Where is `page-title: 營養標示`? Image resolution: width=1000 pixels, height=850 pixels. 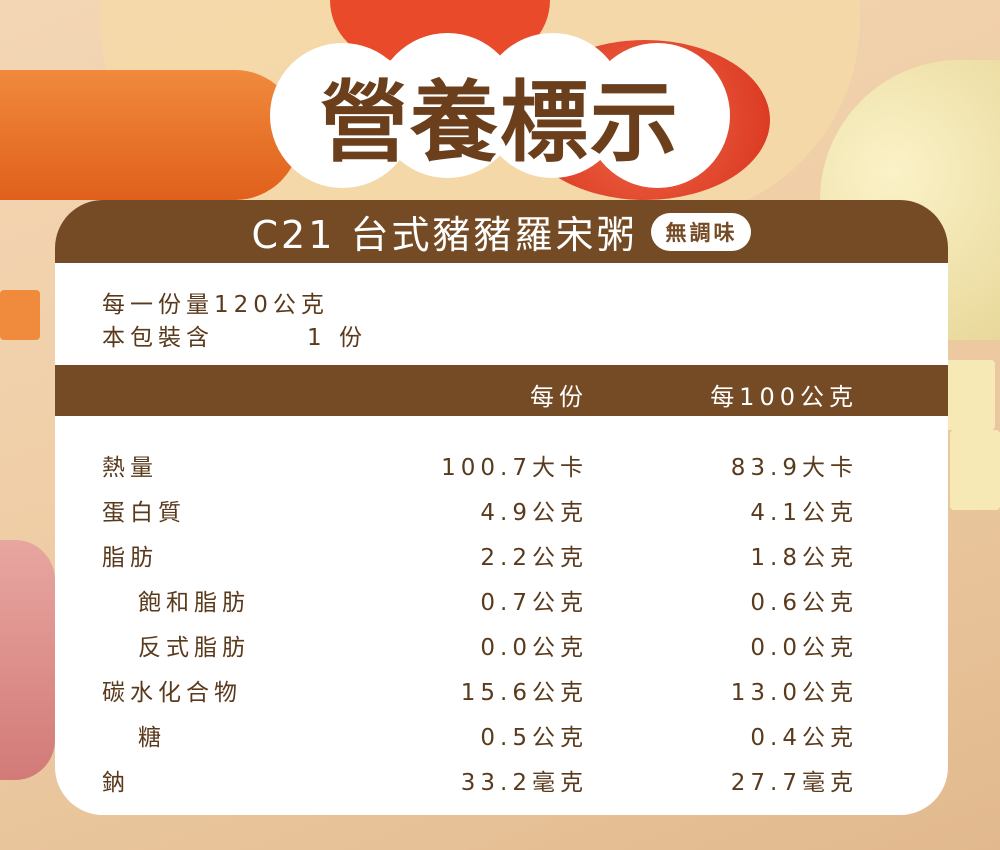
page-title: 營養標示 is located at coordinates (499, 122).